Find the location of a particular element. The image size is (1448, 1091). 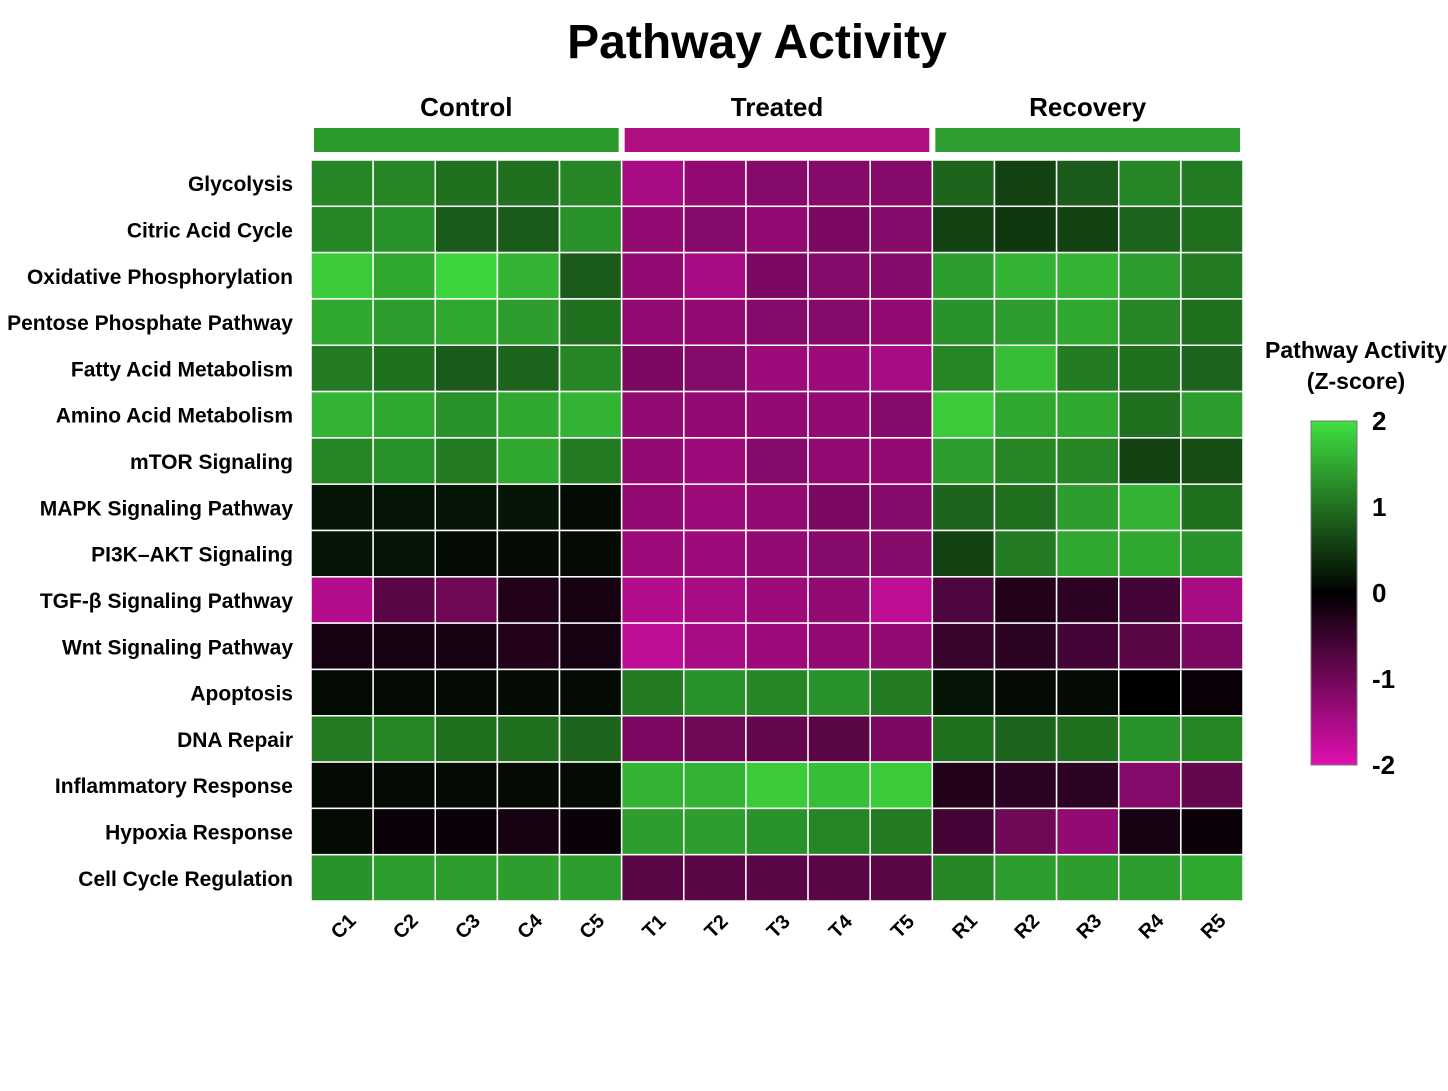

row-label: PI3K–AKT Signaling is located at coordinates (192, 555).